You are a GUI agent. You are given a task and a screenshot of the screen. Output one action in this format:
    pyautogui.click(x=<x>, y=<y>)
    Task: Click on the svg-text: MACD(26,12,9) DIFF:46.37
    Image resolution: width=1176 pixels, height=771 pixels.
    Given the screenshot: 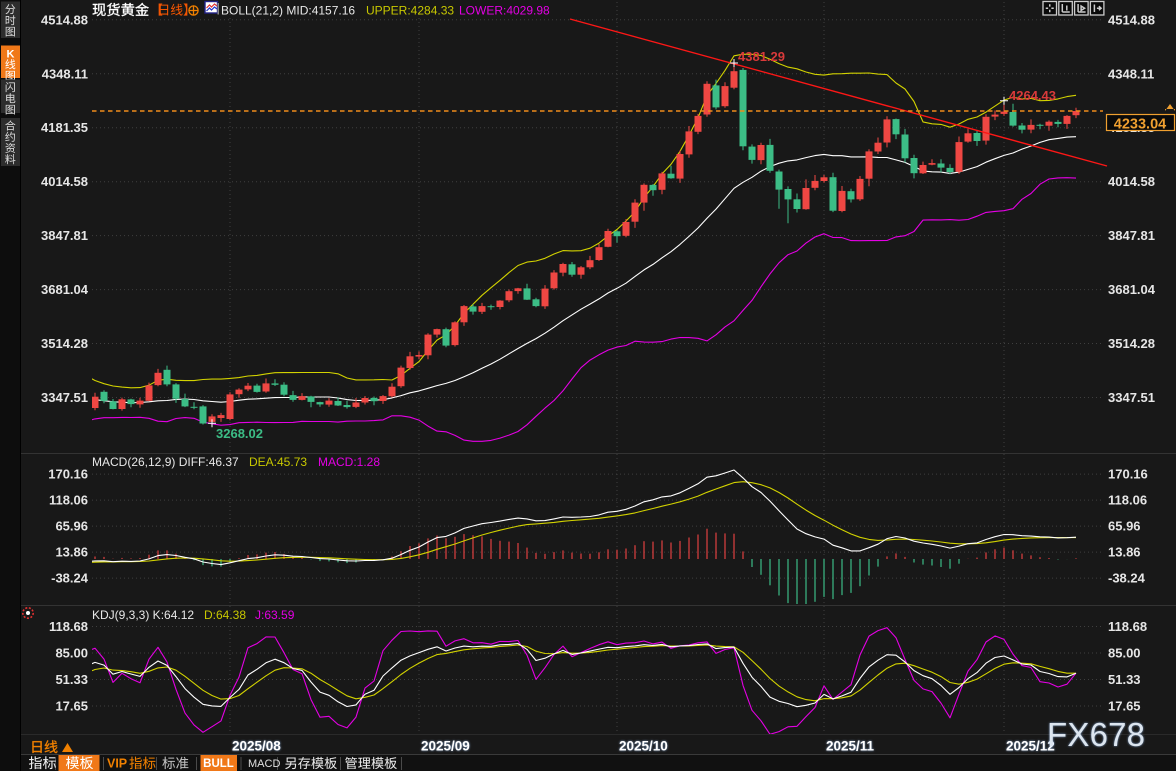 What is the action you would take?
    pyautogui.click(x=165, y=462)
    